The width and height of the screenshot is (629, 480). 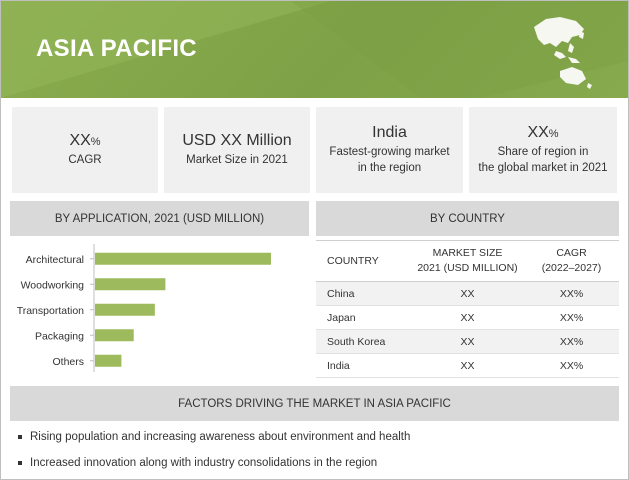 I want to click on category-label: Packaging, so click(x=59, y=336).